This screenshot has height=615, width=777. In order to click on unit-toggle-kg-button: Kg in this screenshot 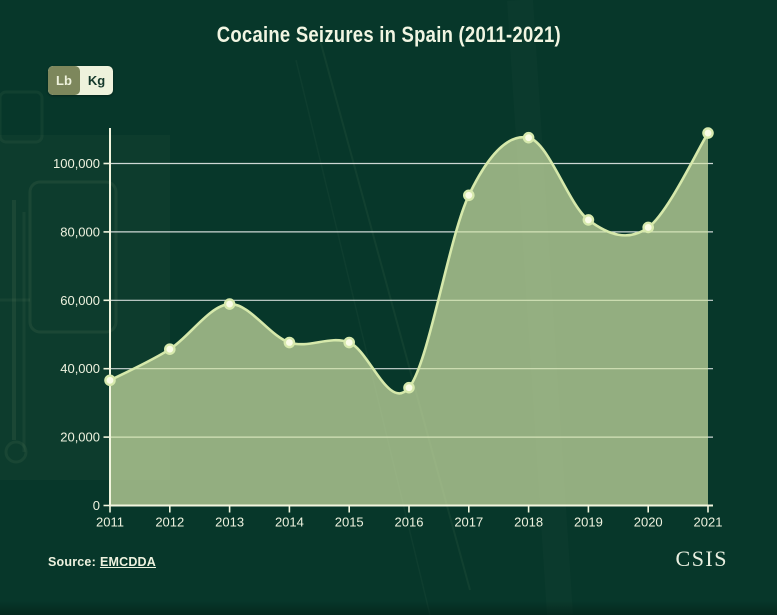, I will do `click(96, 80)`.